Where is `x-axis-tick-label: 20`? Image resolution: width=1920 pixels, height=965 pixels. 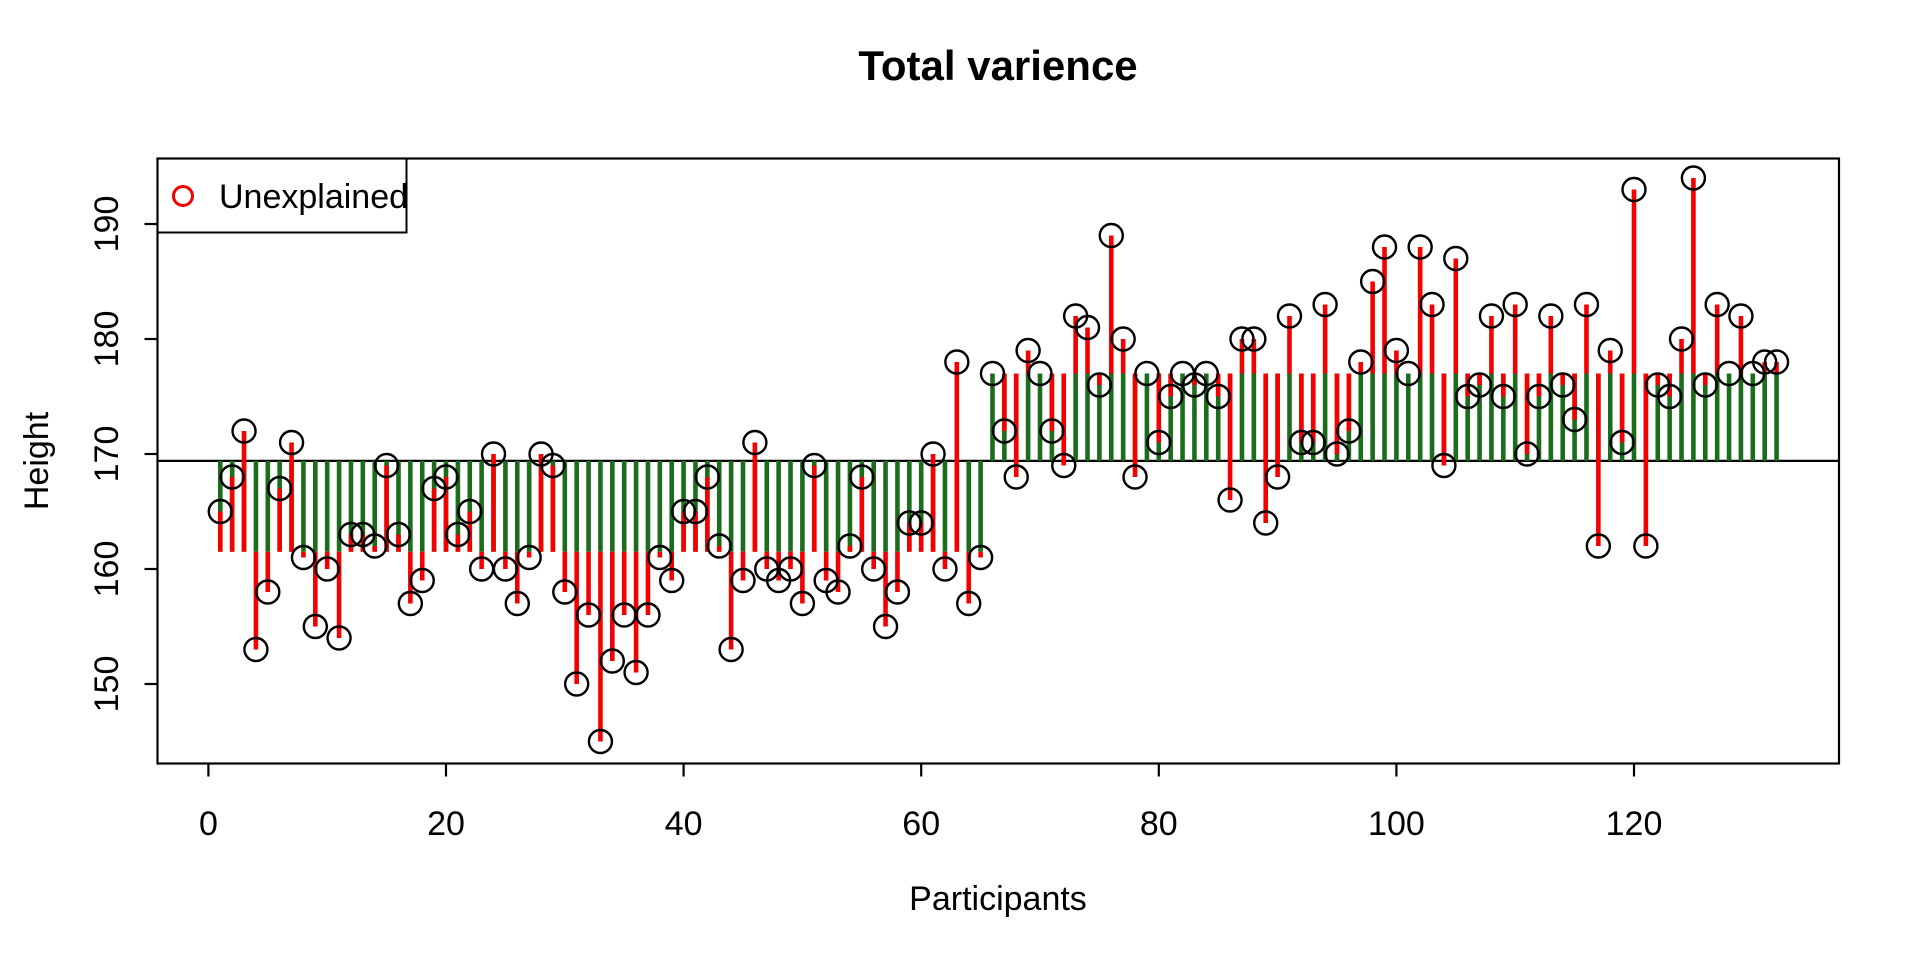
x-axis-tick-label: 20 is located at coordinates (446, 824).